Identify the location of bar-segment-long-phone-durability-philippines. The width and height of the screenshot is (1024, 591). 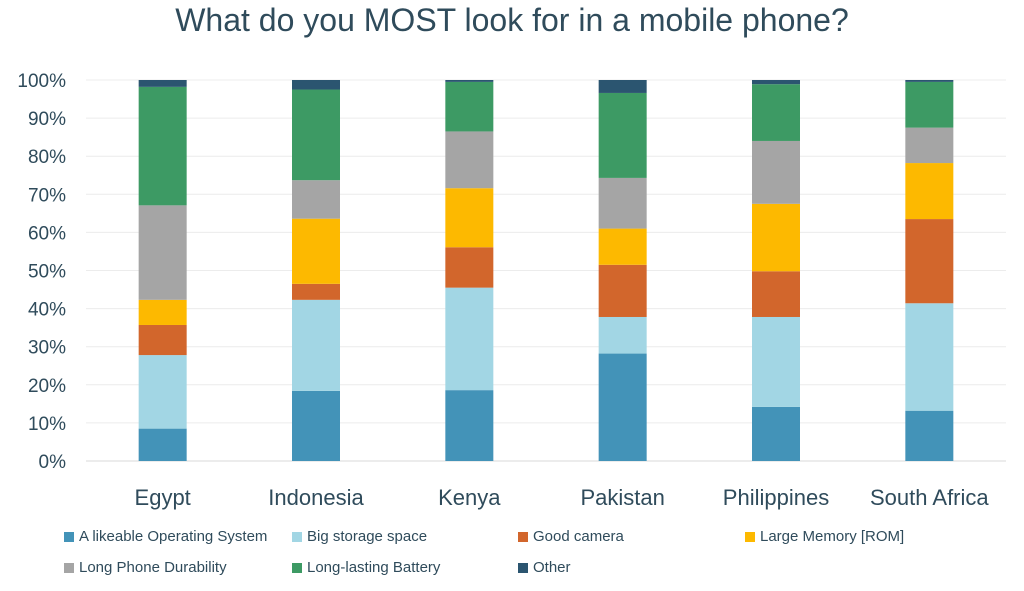
(776, 172).